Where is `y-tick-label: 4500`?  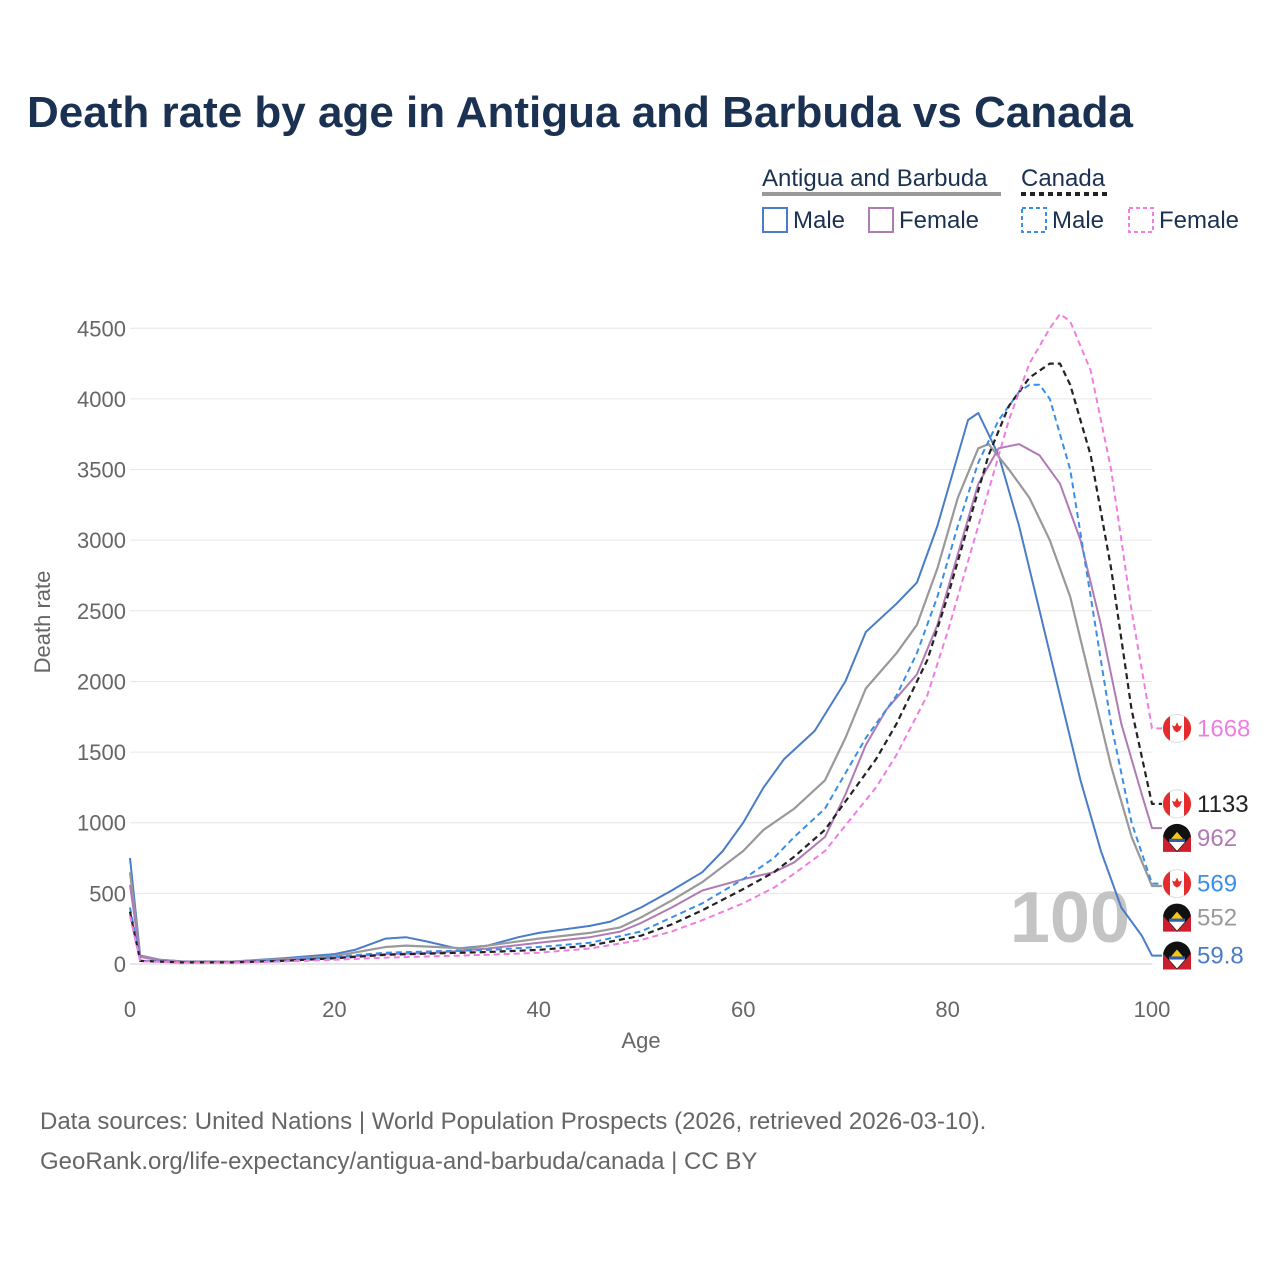
y-tick-label: 4500 is located at coordinates (101, 328).